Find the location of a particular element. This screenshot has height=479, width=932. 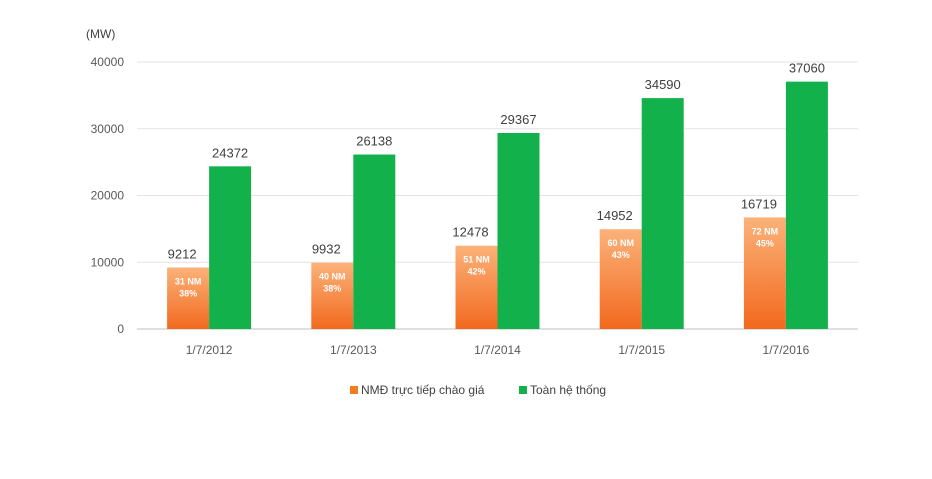

bar-inner-label: 43% is located at coordinates (621, 255).